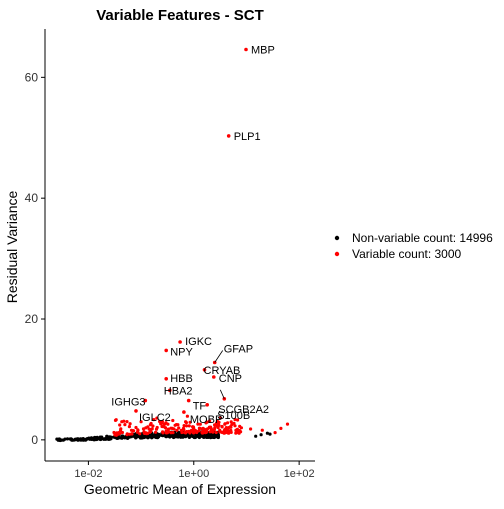  Describe the element at coordinates (181, 352) in the screenshot. I see `gene-label: NPY` at that location.